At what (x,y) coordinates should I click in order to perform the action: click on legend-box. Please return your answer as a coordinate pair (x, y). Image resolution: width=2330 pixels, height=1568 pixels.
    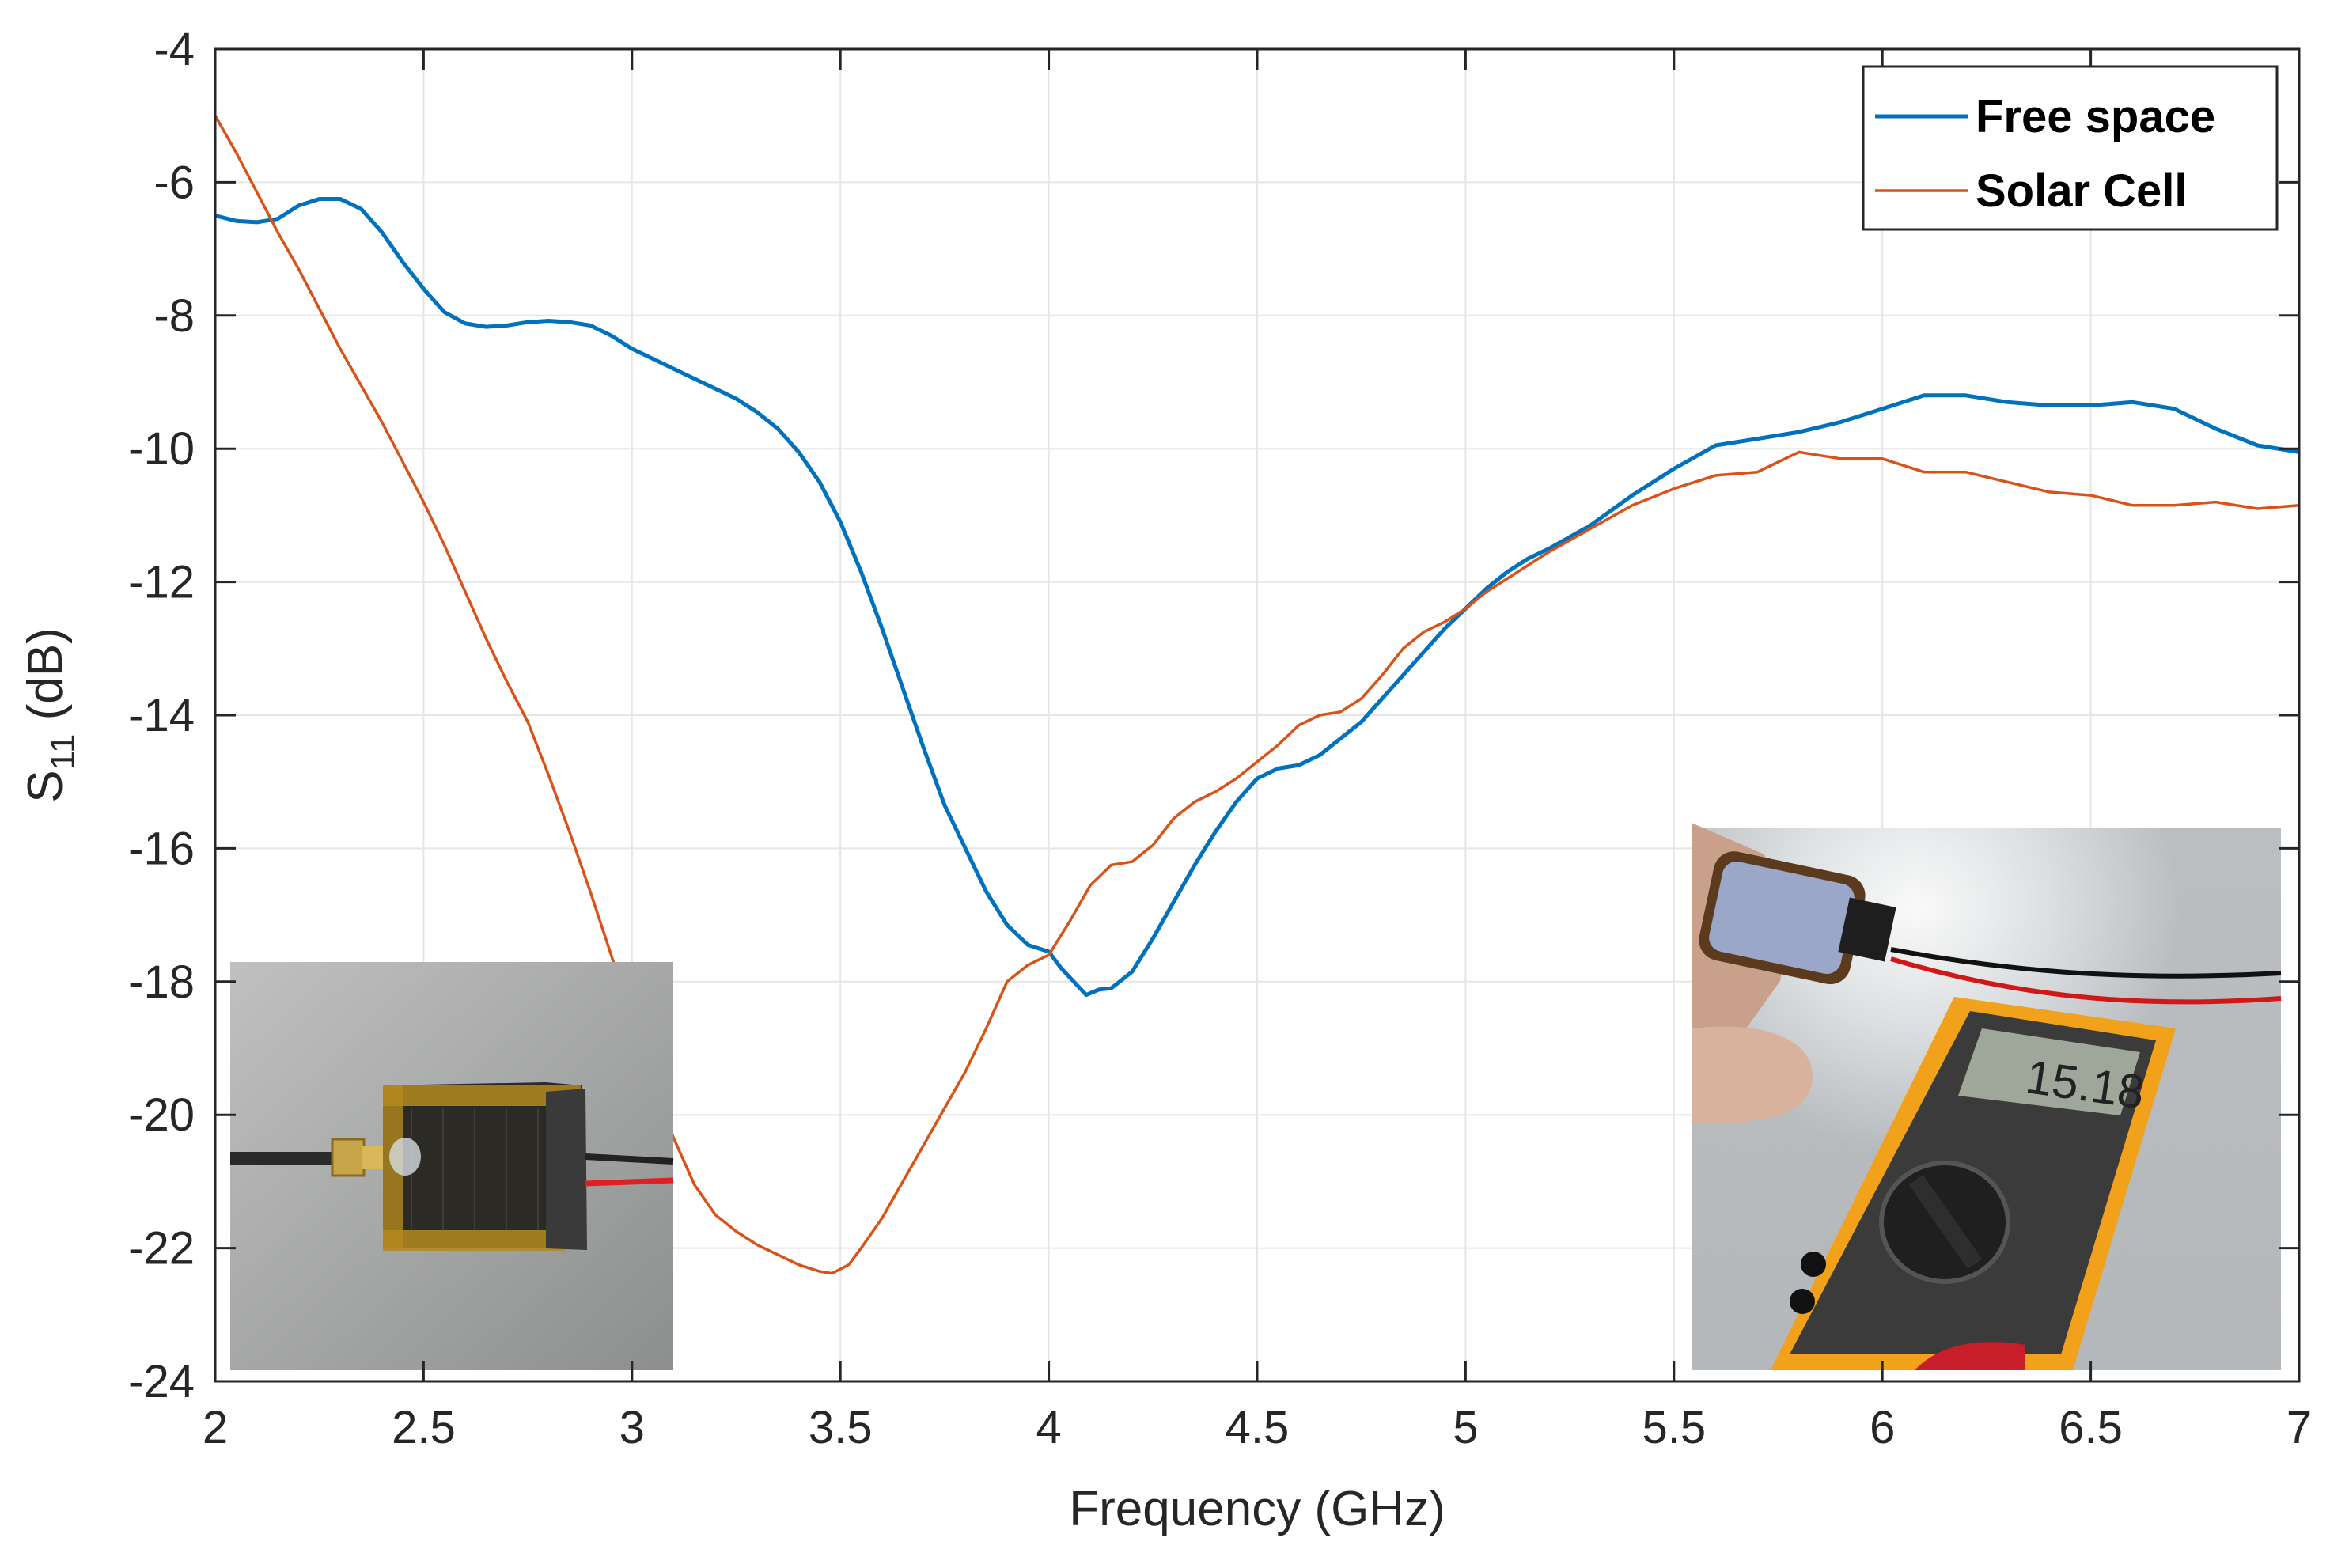
    Looking at the image, I should click on (2070, 148).